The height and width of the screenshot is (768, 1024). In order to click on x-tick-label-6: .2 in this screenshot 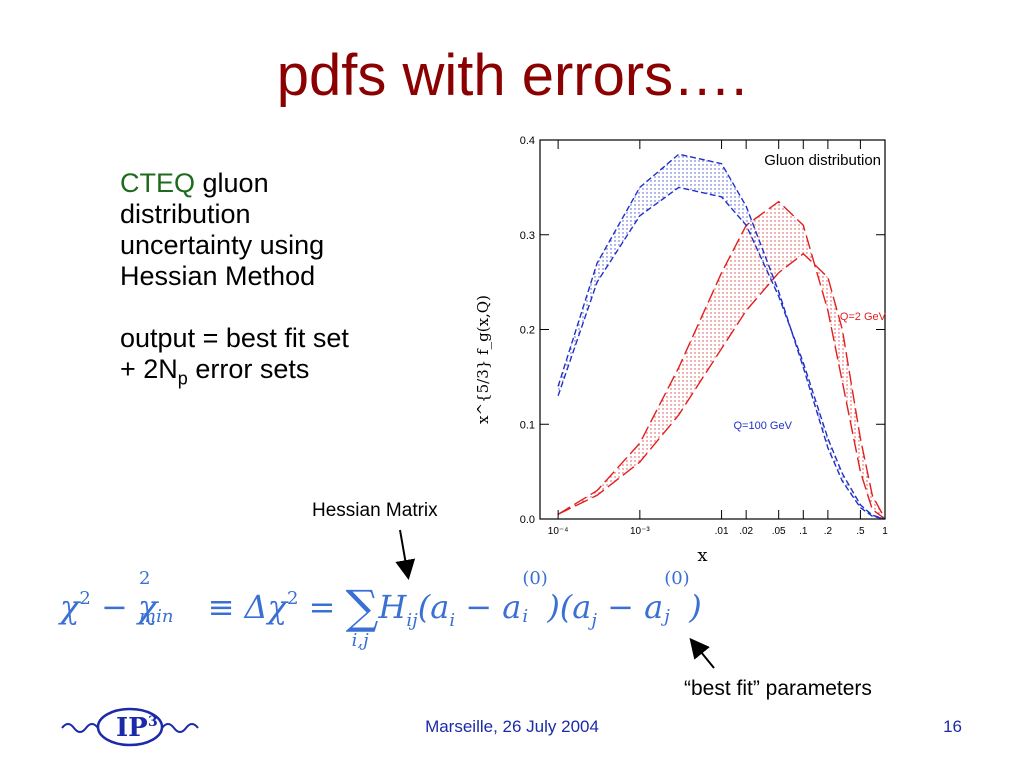, I will do `click(828, 531)`.